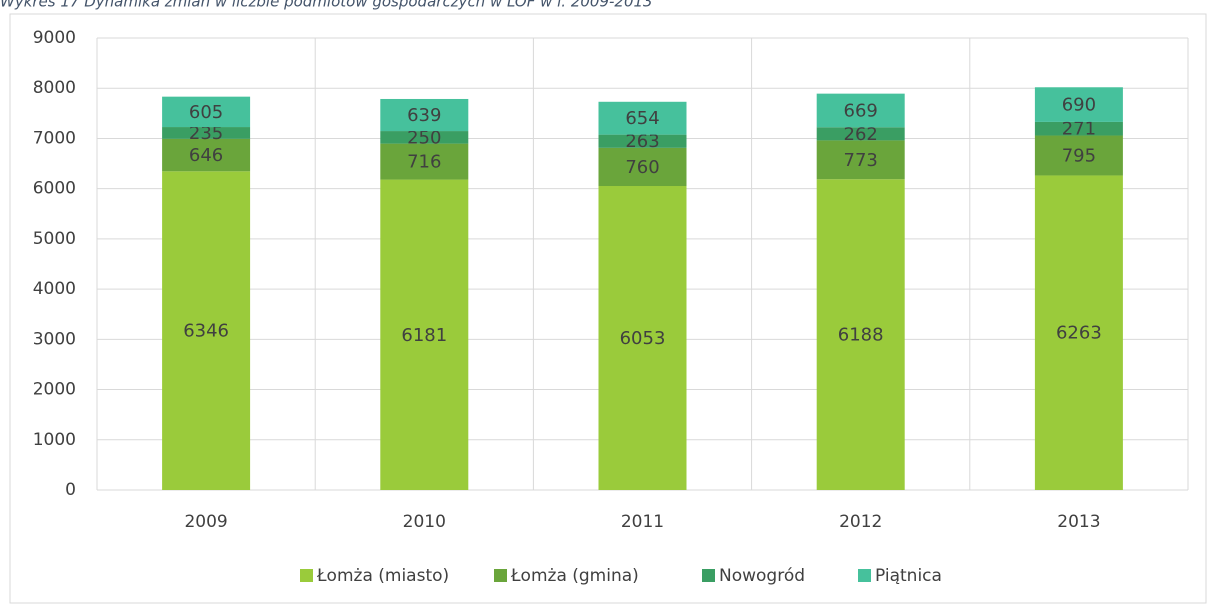  I want to click on data-label: 250, so click(424, 137).